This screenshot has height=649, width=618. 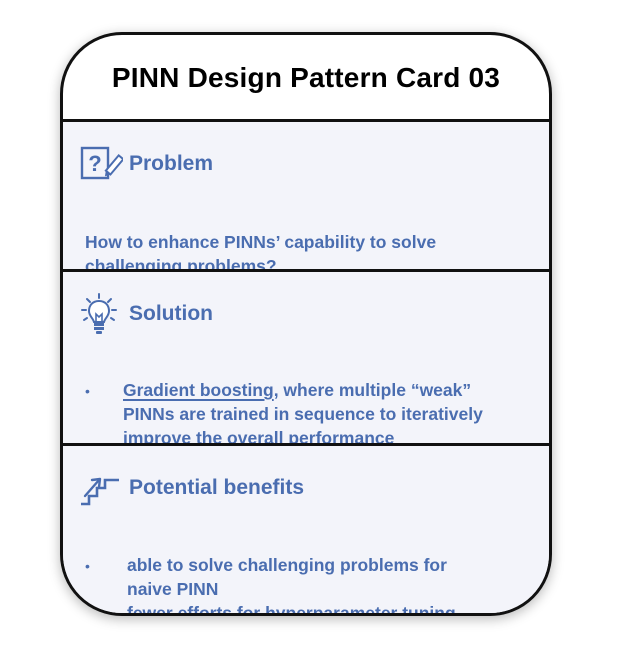 I want to click on solution-heading-row: Solution, so click(x=146, y=314).